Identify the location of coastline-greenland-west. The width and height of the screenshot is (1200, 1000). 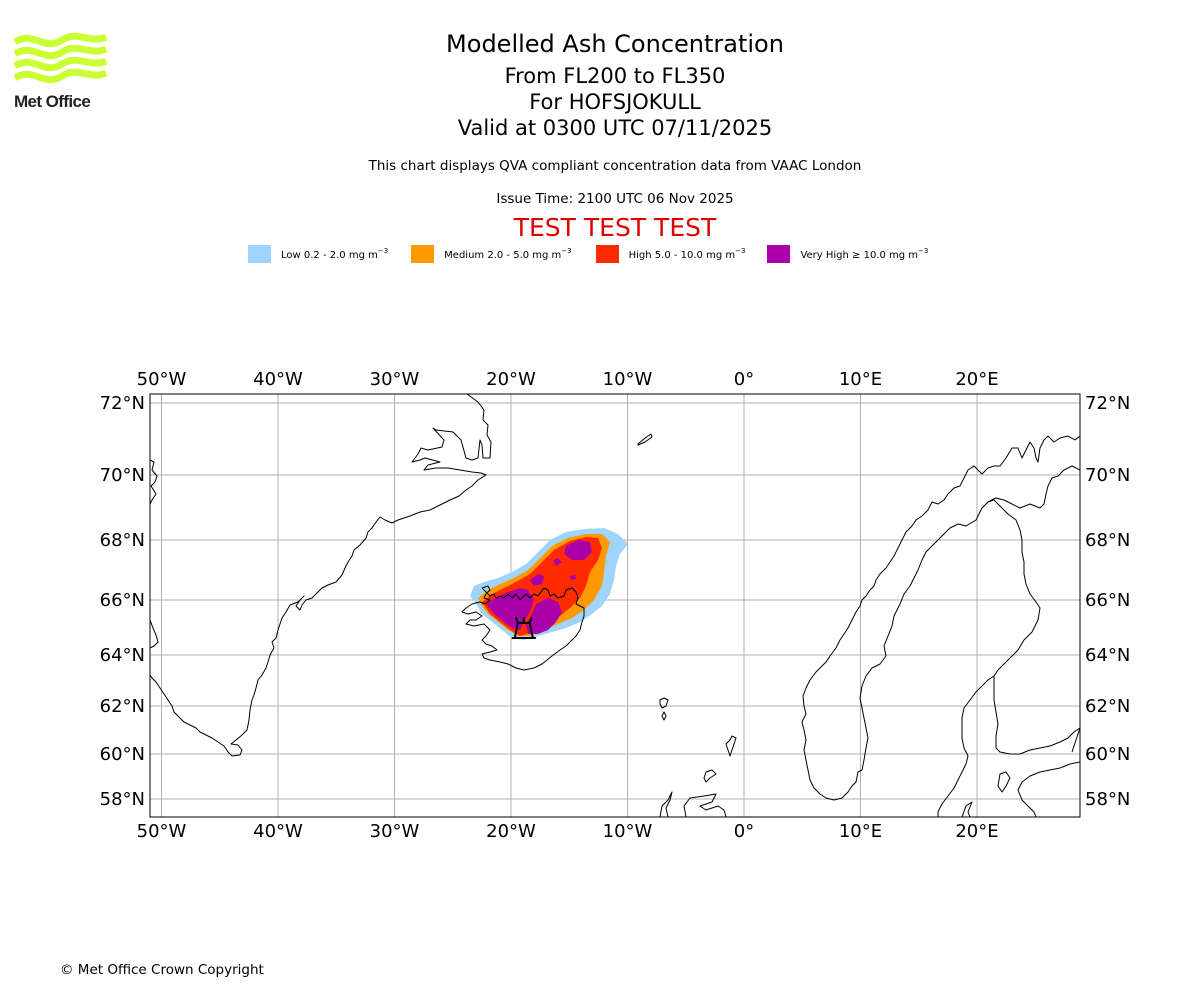
(154, 482).